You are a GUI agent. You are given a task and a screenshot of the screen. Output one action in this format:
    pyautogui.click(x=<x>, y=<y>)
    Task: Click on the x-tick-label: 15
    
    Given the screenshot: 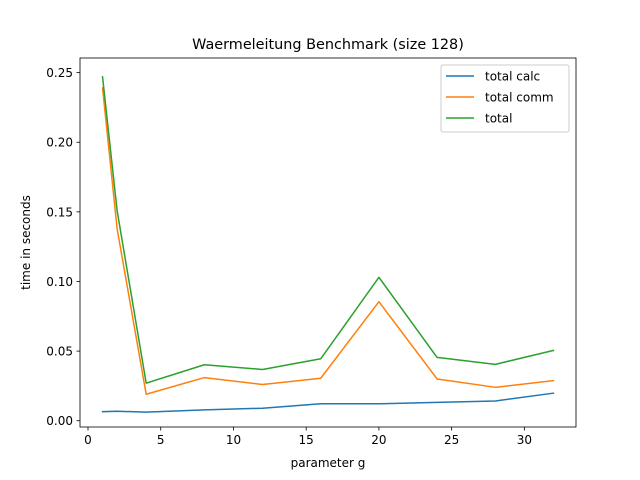 What is the action you would take?
    pyautogui.click(x=306, y=440)
    